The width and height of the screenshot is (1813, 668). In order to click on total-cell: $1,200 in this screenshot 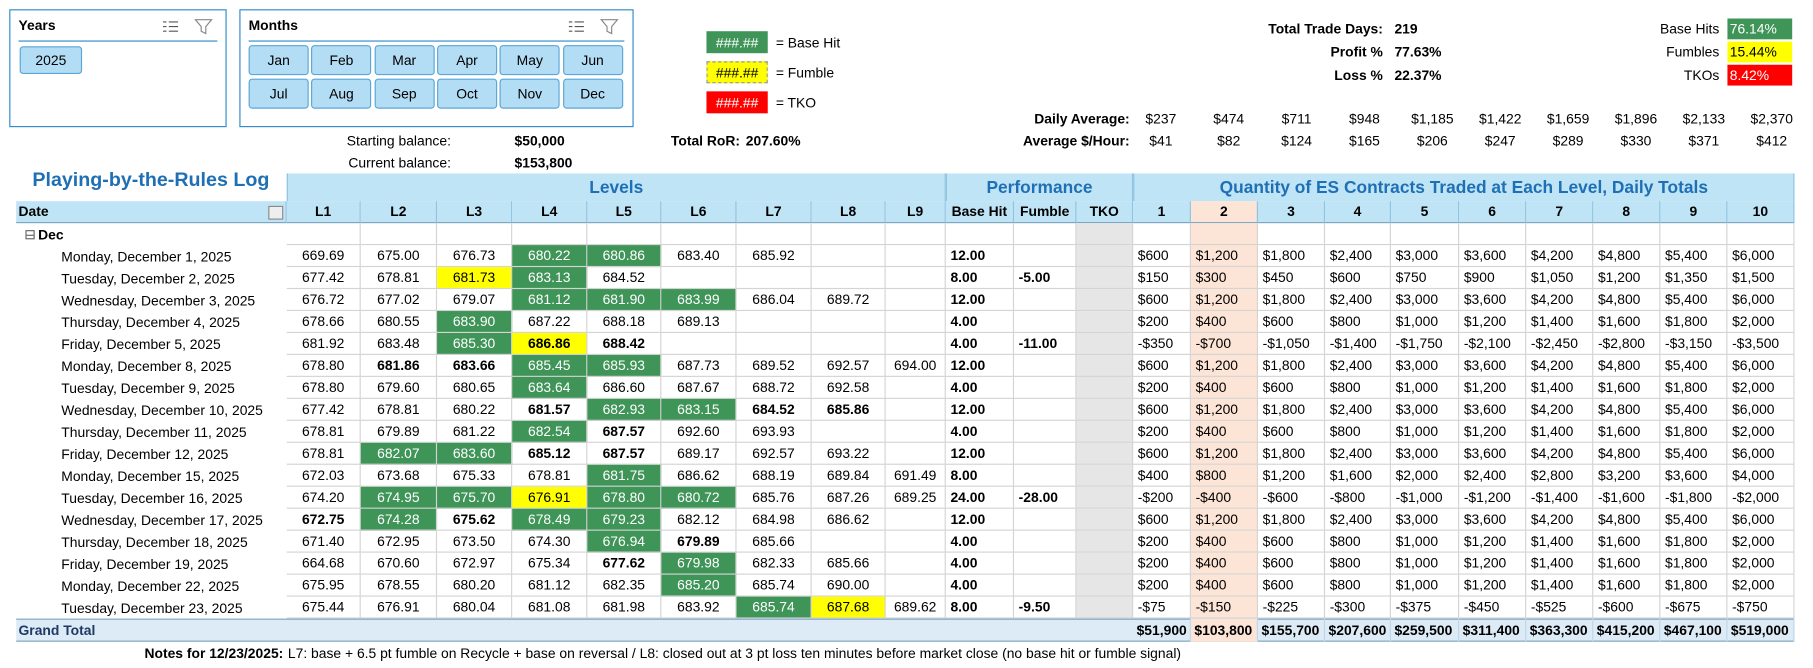, I will do `click(1224, 453)`.